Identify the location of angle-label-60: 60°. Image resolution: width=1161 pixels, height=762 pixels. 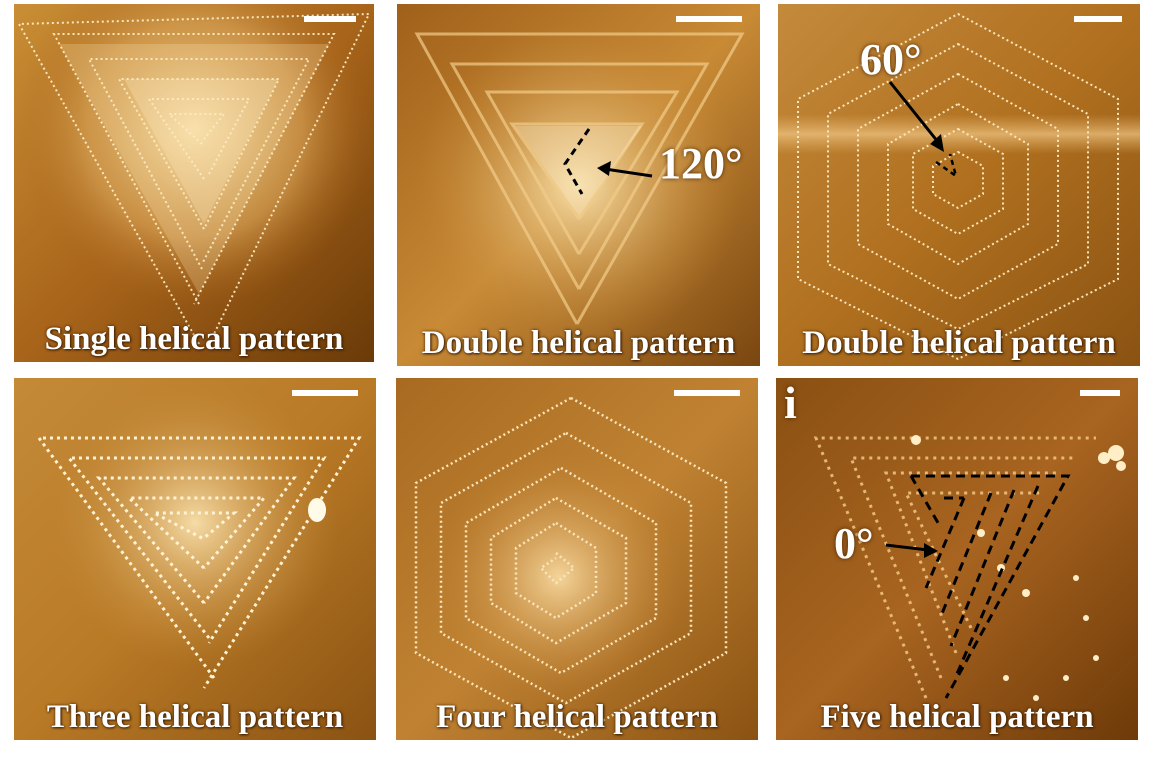
(891, 59).